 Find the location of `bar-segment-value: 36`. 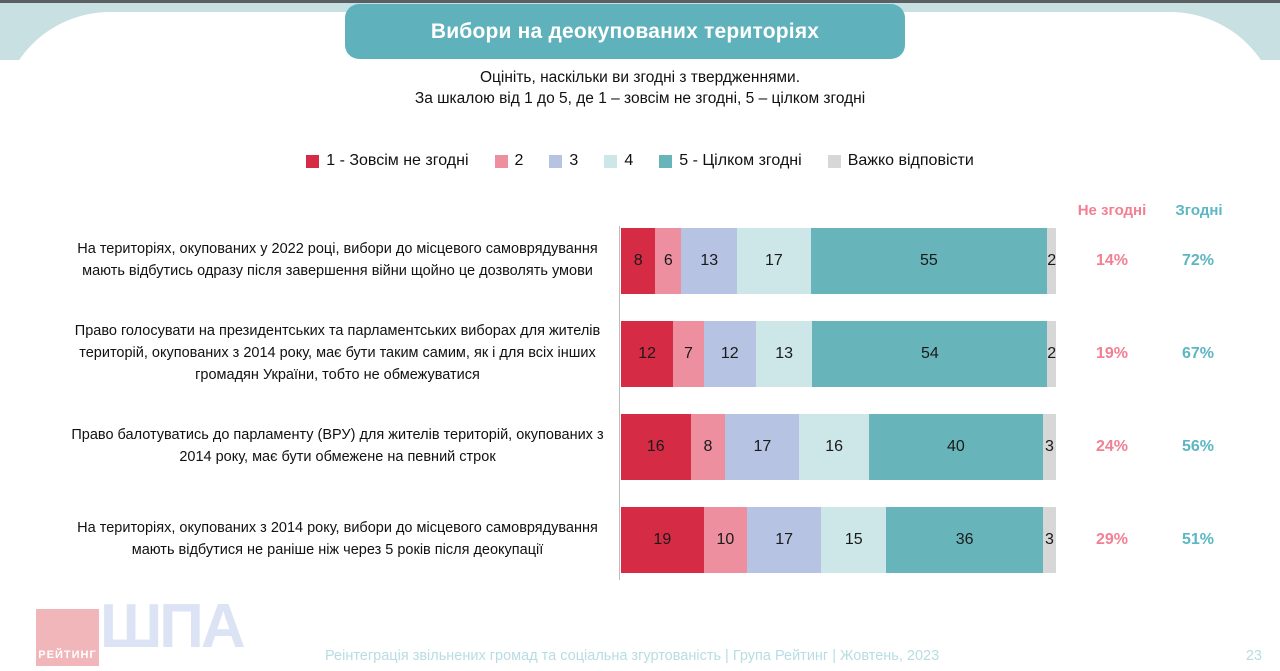

bar-segment-value: 36 is located at coordinates (964, 539).